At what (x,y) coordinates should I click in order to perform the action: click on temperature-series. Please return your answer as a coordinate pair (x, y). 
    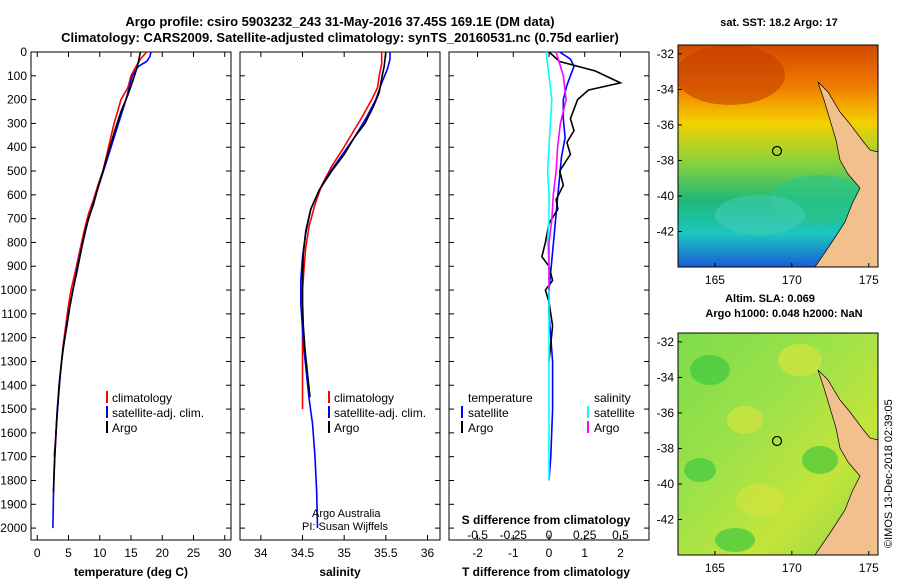
    Looking at the image, I should click on (102, 290).